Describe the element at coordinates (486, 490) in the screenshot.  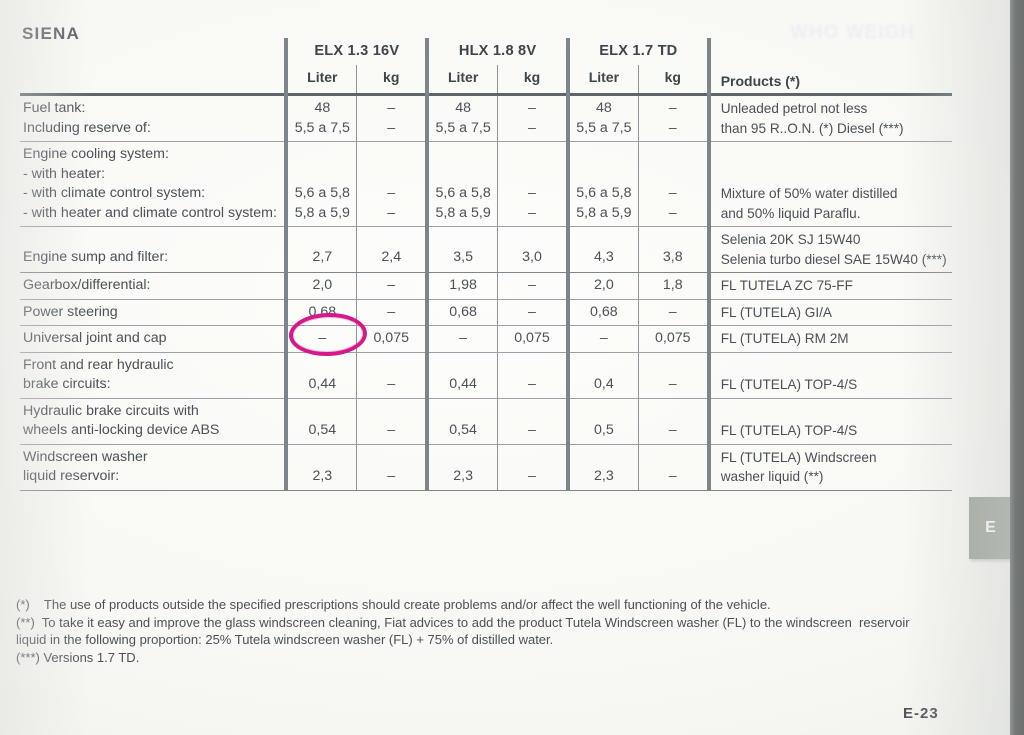
I see `table-bottom-rule` at that location.